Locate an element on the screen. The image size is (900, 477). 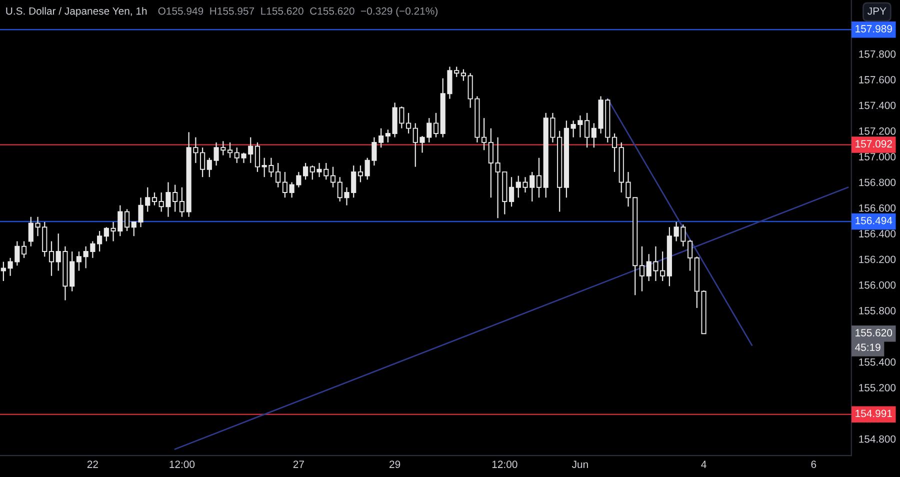
y-tick-label: 156.600 is located at coordinates (877, 208).